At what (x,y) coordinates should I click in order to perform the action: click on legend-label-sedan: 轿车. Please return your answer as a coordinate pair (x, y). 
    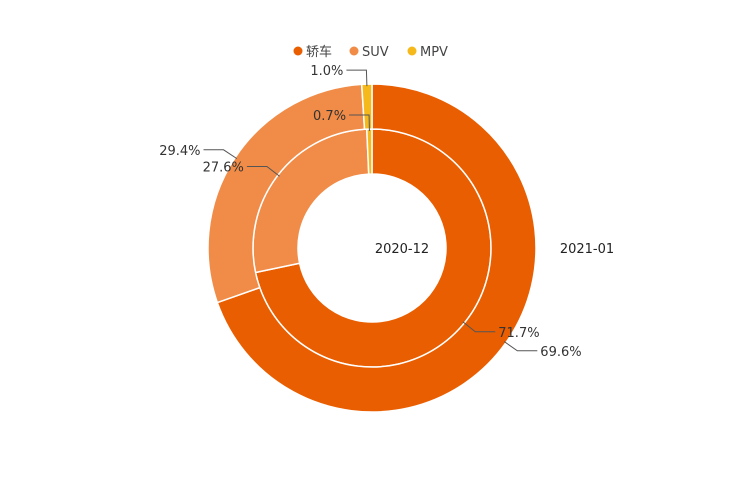
    Looking at the image, I should click on (319, 52).